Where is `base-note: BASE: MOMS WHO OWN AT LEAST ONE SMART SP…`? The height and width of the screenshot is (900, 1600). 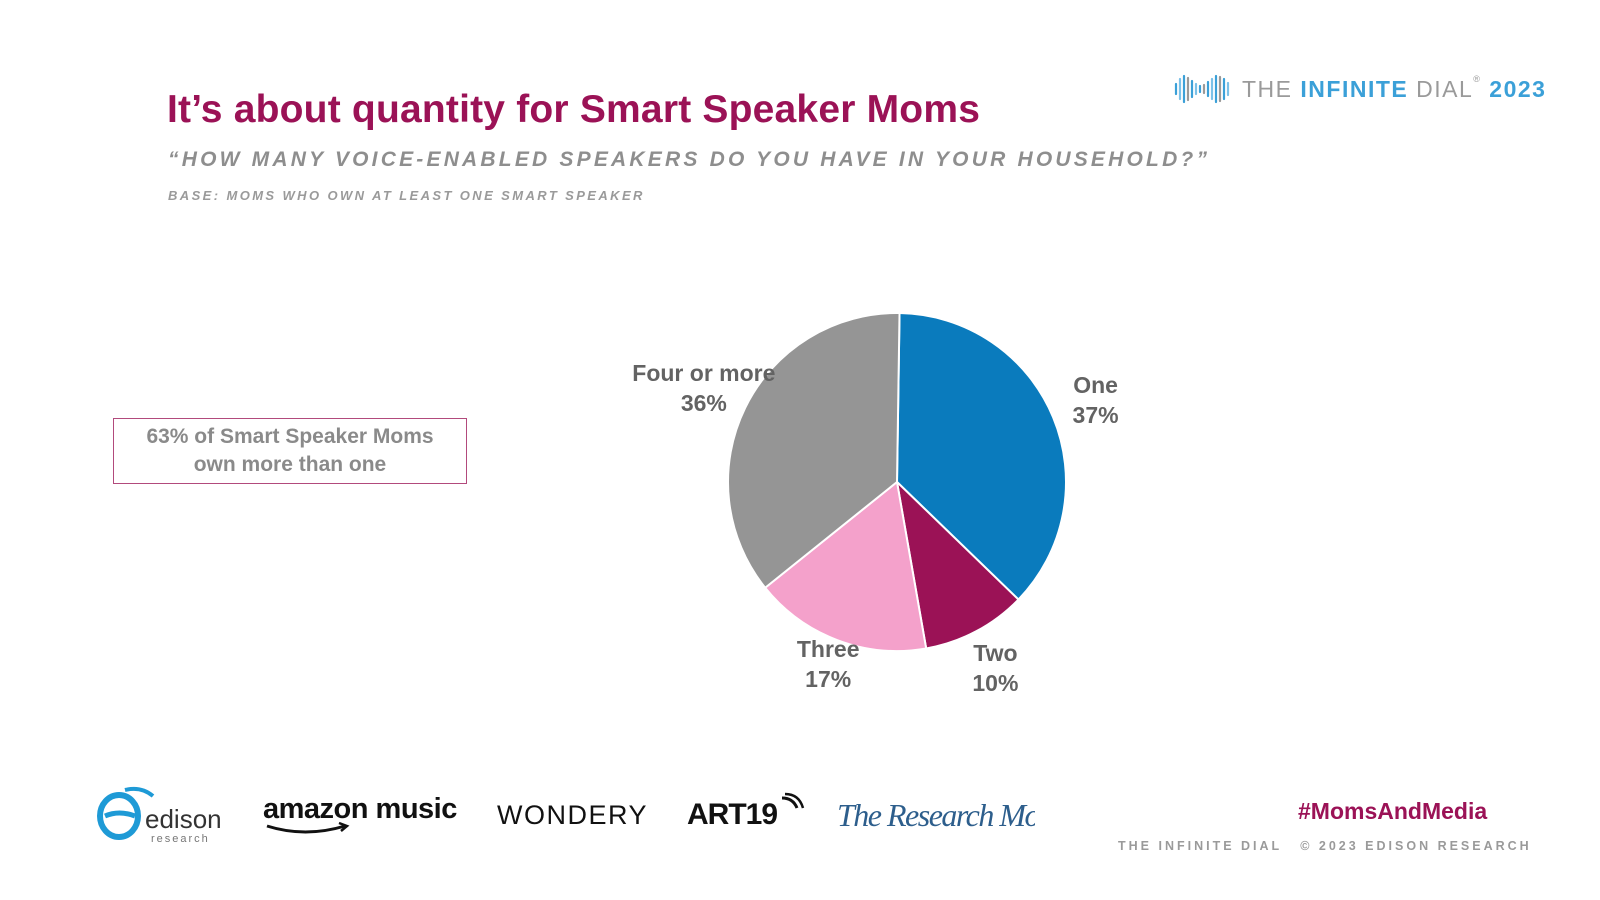
base-note: BASE: MOMS WHO OWN AT LEAST ONE SMART SP… is located at coordinates (406, 195).